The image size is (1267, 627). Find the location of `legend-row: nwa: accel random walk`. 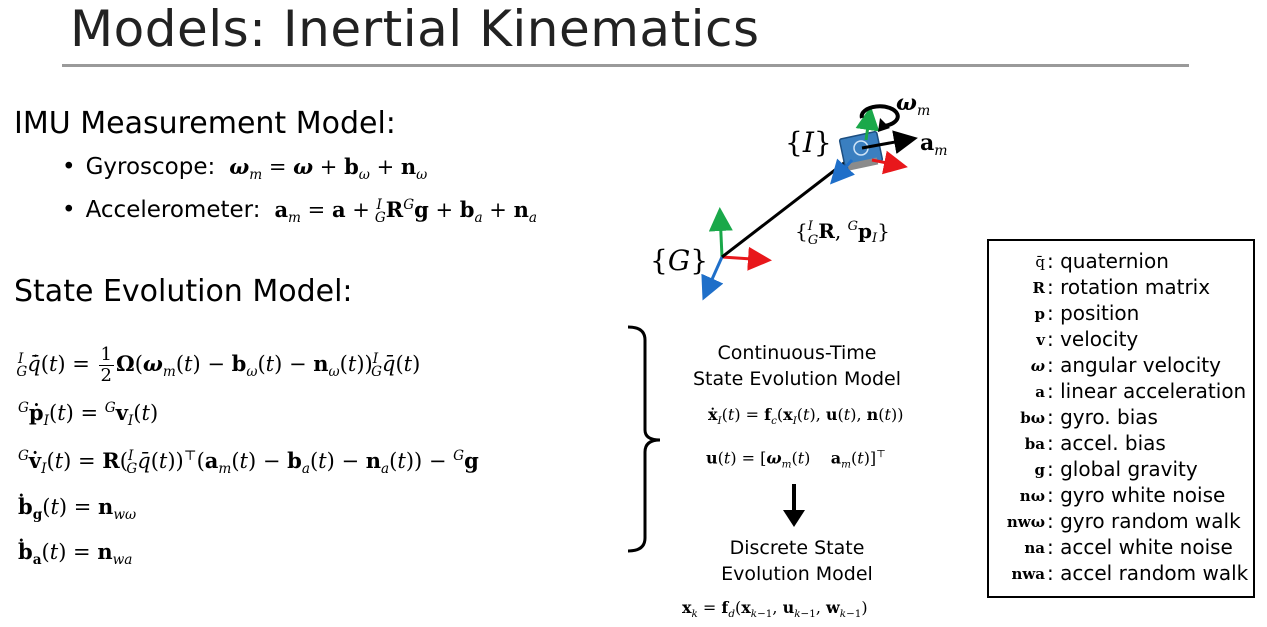

legend-row: nwa: accel random walk is located at coordinates (1123, 574).